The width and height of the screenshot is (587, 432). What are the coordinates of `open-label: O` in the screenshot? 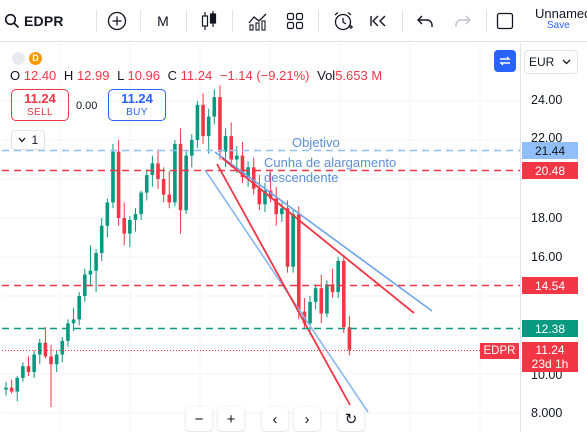 It's located at (15, 75).